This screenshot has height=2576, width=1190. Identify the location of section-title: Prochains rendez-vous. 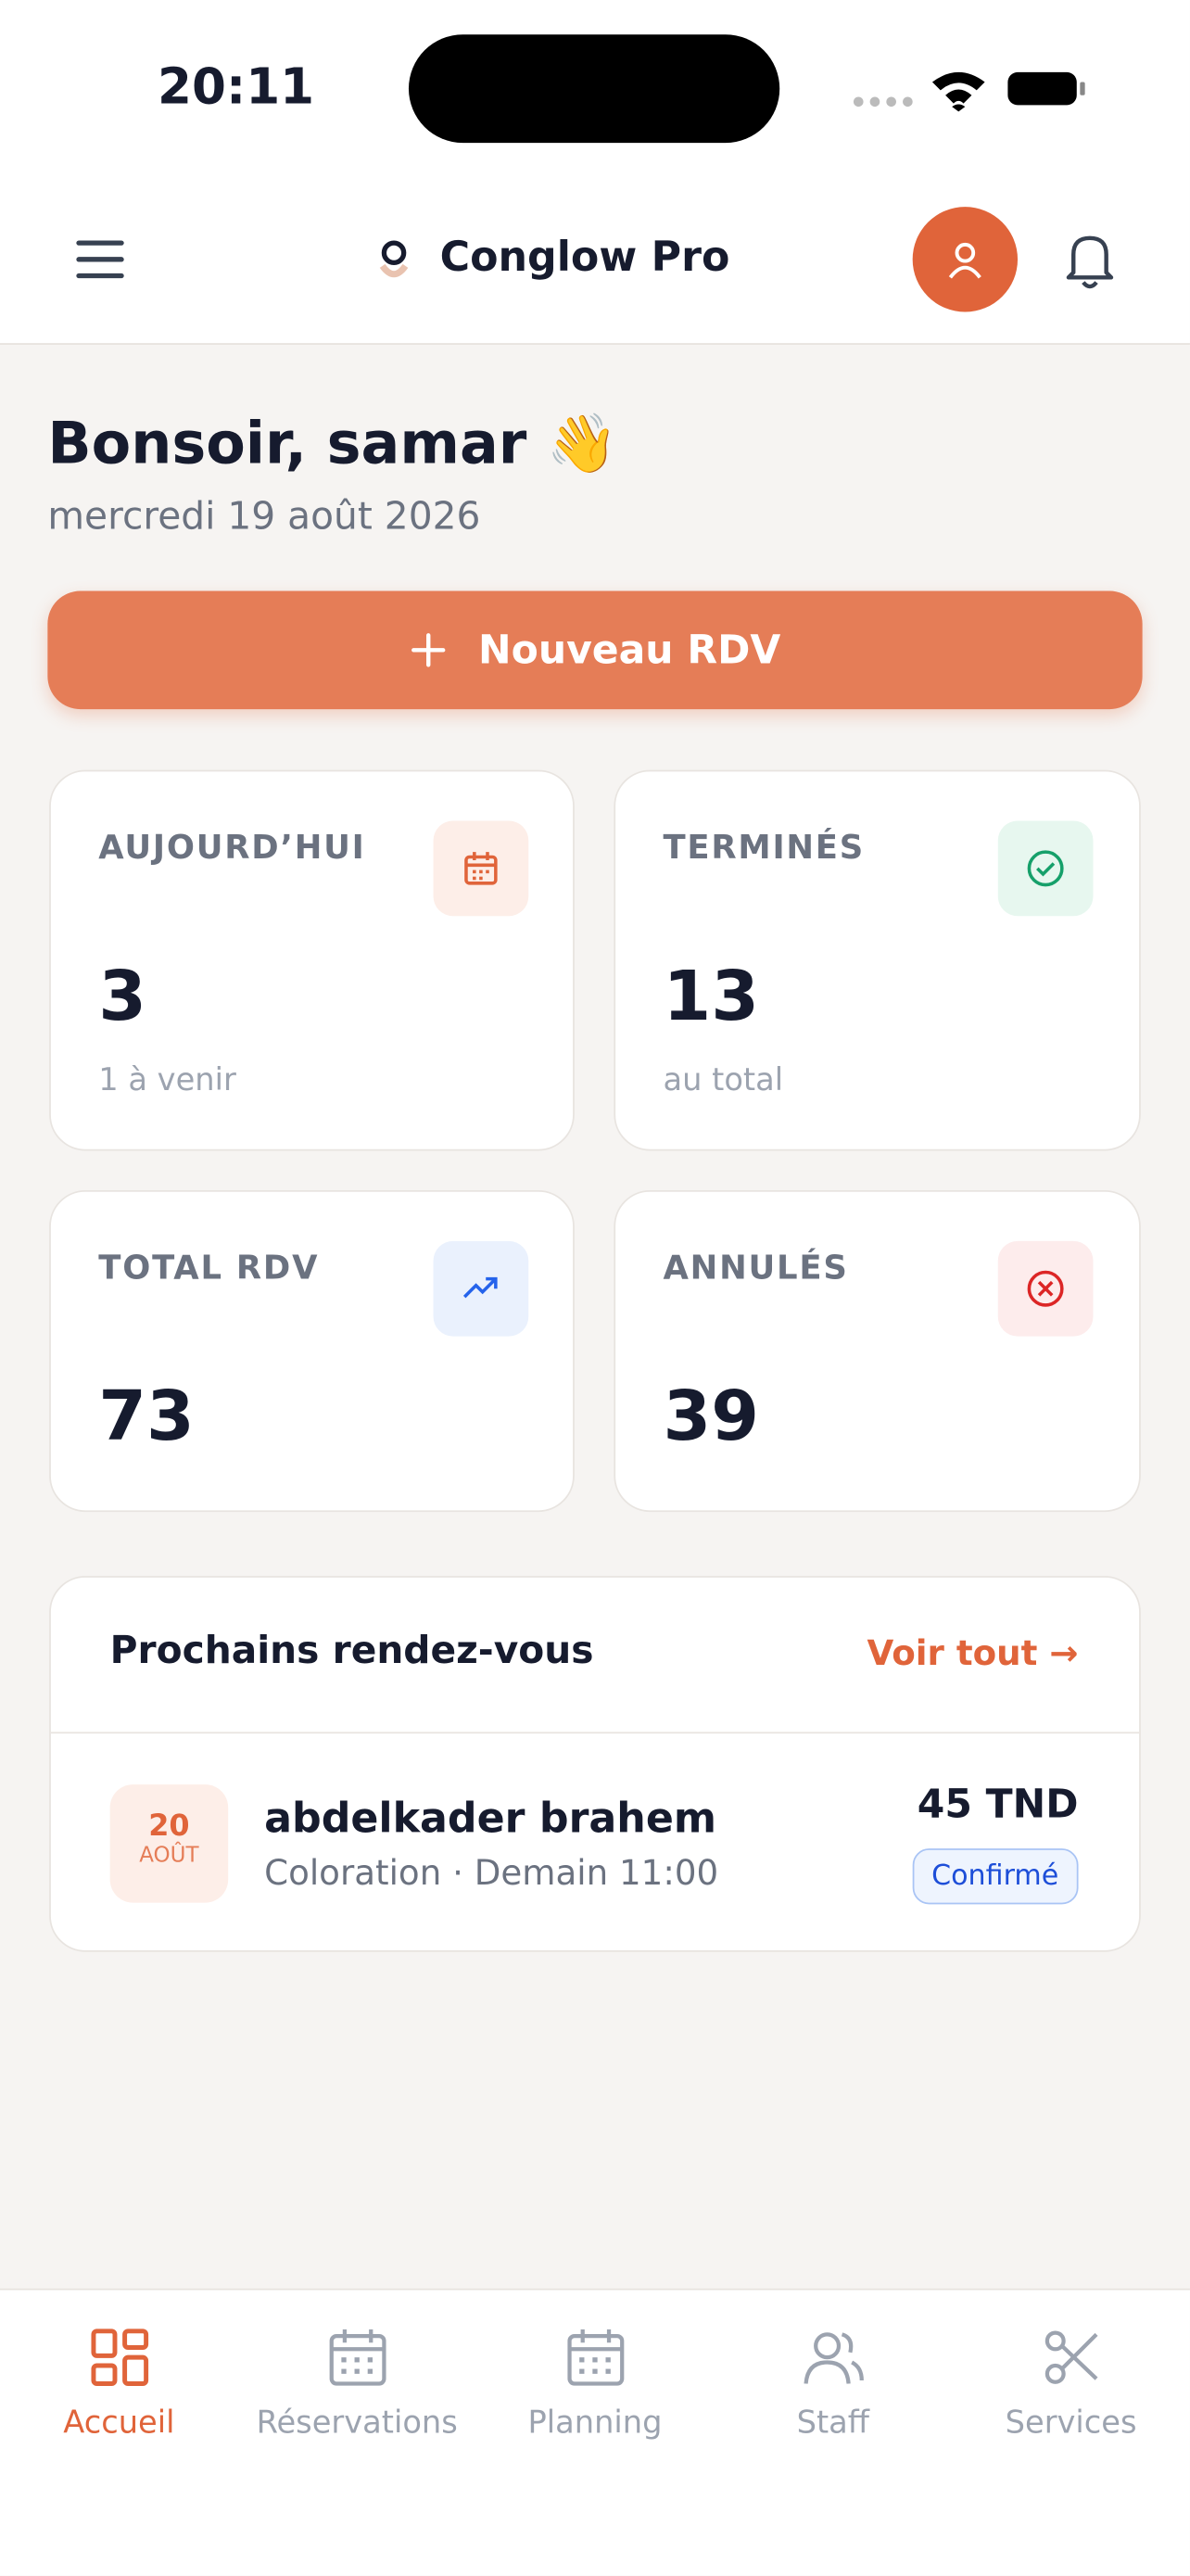
(351, 1651).